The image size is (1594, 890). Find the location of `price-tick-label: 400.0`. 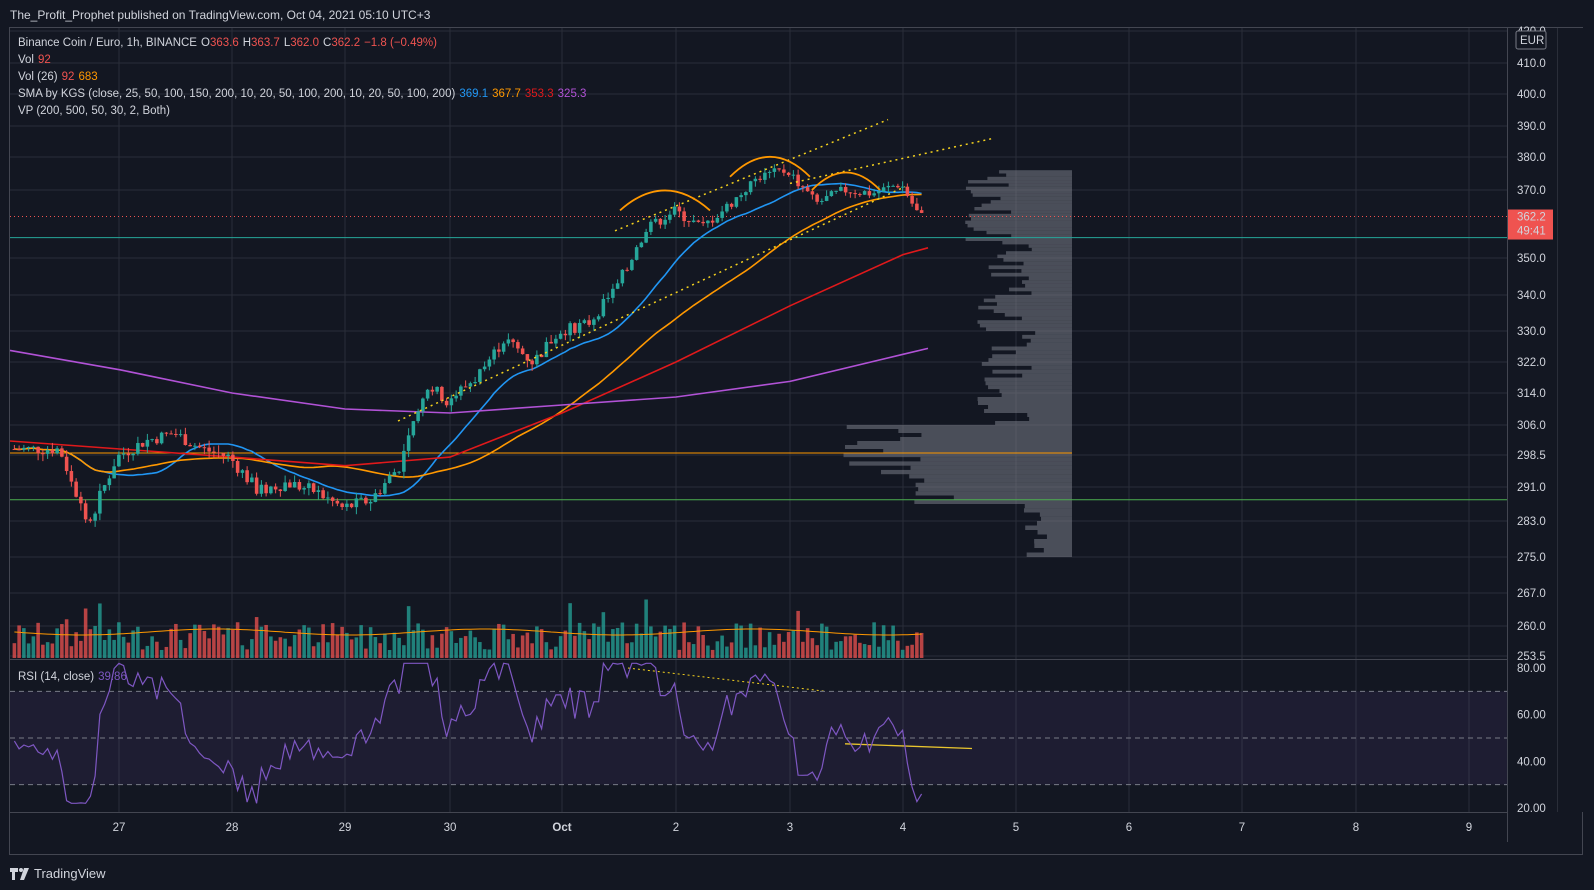

price-tick-label: 400.0 is located at coordinates (1531, 95).